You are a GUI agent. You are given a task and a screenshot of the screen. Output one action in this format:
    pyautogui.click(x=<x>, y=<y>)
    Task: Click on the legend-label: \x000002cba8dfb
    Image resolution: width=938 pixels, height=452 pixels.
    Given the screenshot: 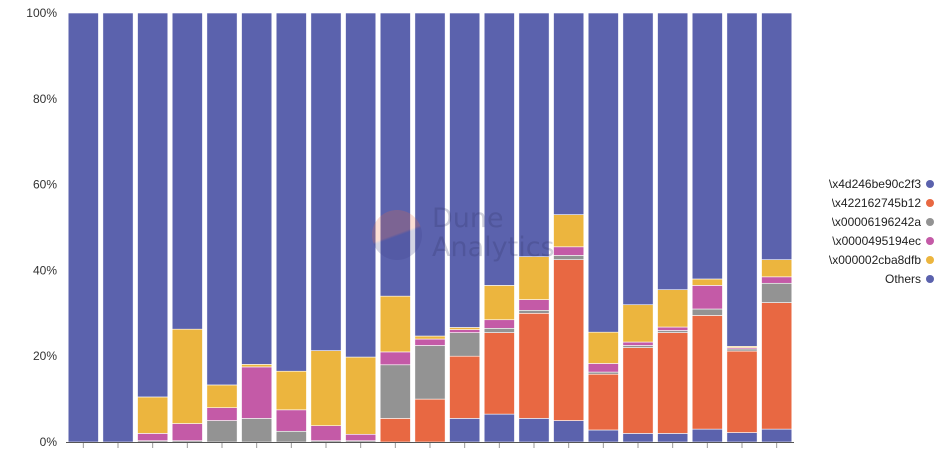 What is the action you would take?
    pyautogui.click(x=874, y=259)
    